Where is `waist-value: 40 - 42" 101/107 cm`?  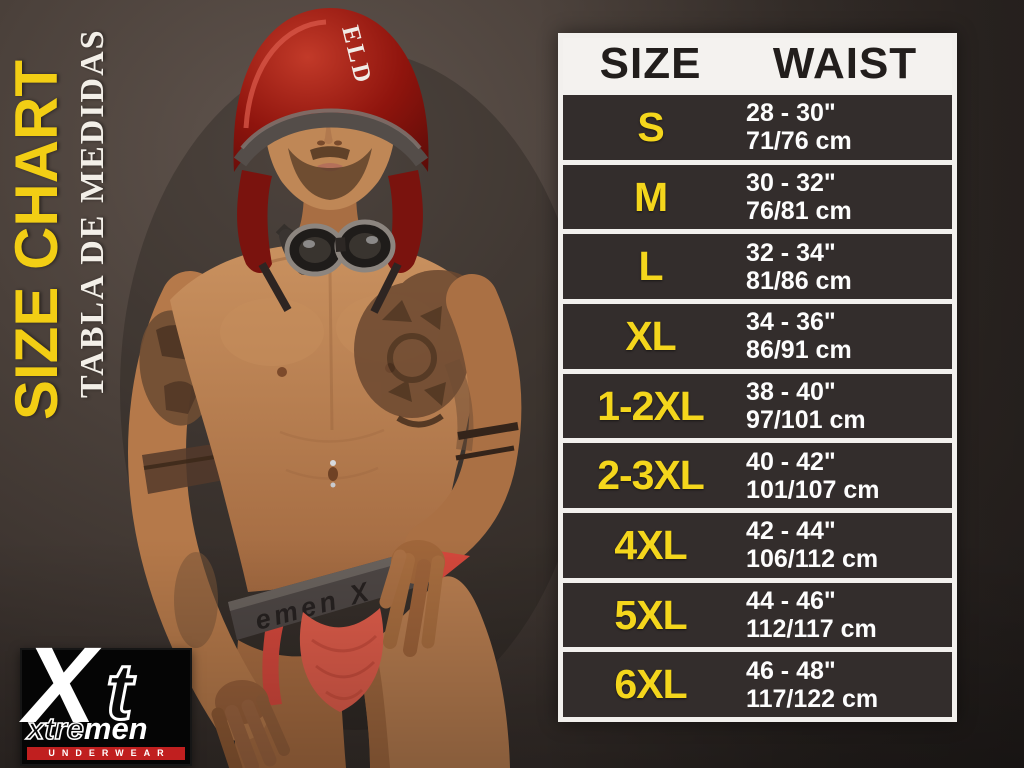 waist-value: 40 - 42" 101/107 cm is located at coordinates (845, 476).